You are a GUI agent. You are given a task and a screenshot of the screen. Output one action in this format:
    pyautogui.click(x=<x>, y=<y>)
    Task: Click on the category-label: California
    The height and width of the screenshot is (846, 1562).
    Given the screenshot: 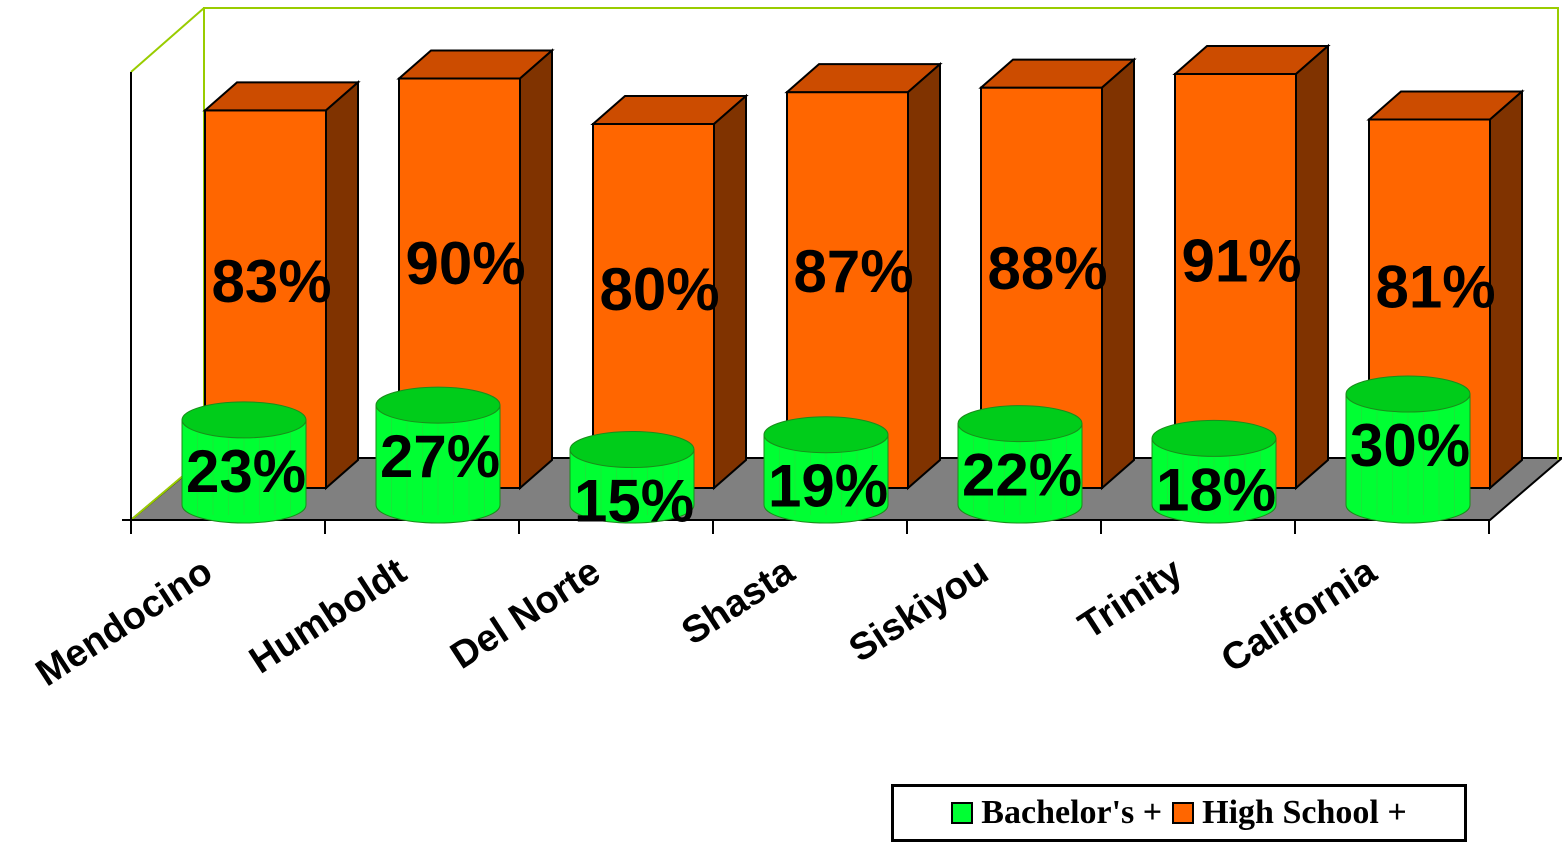 What is the action you would take?
    pyautogui.click(x=1299, y=615)
    